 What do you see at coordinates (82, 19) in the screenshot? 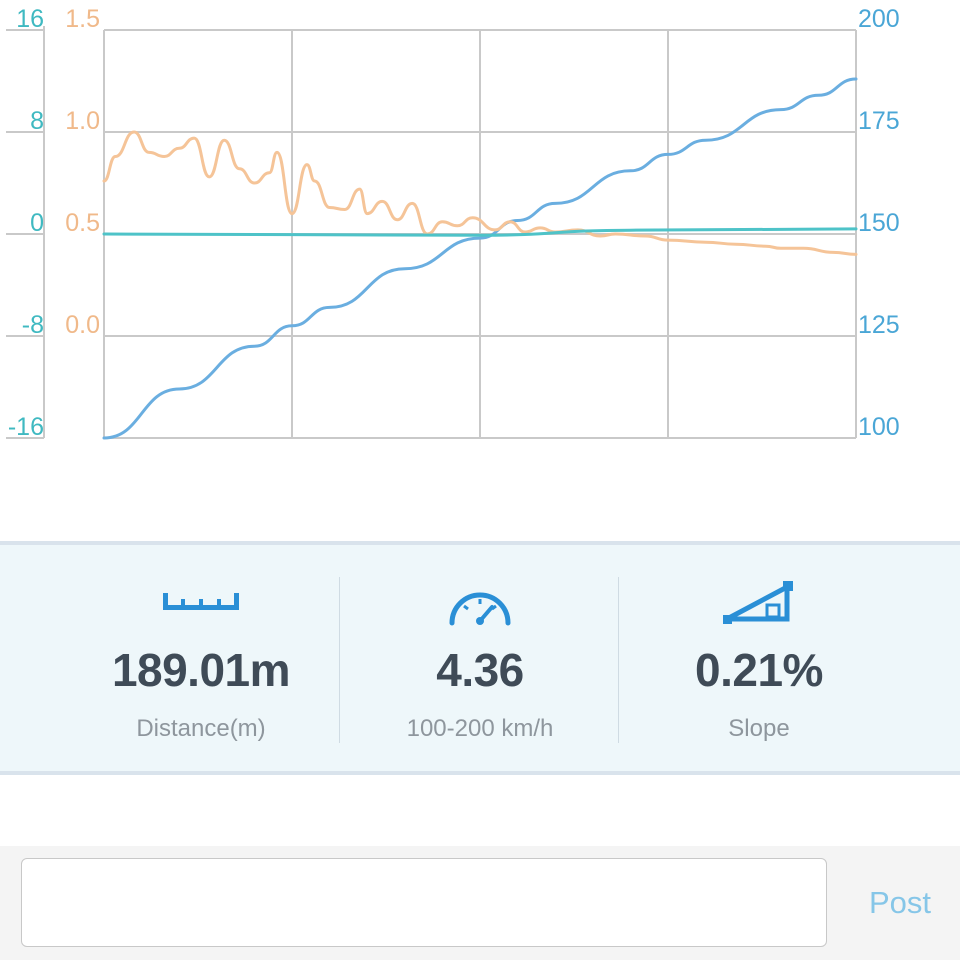
I see `left-inner-tick-label: 1.5` at bounding box center [82, 19].